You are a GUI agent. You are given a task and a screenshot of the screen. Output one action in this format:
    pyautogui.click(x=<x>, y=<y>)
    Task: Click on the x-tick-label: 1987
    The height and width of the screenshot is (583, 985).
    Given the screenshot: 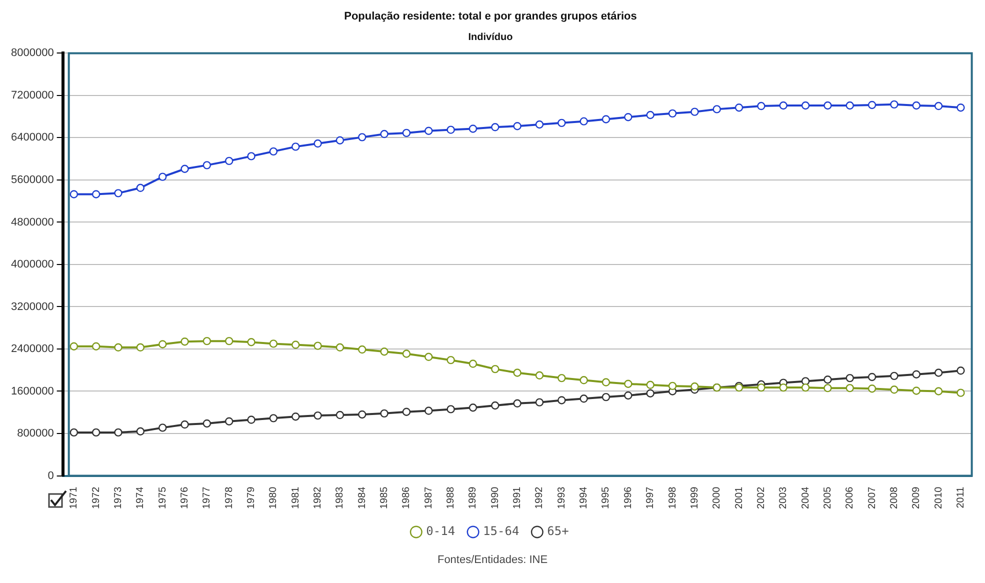 What is the action you would take?
    pyautogui.click(x=428, y=498)
    